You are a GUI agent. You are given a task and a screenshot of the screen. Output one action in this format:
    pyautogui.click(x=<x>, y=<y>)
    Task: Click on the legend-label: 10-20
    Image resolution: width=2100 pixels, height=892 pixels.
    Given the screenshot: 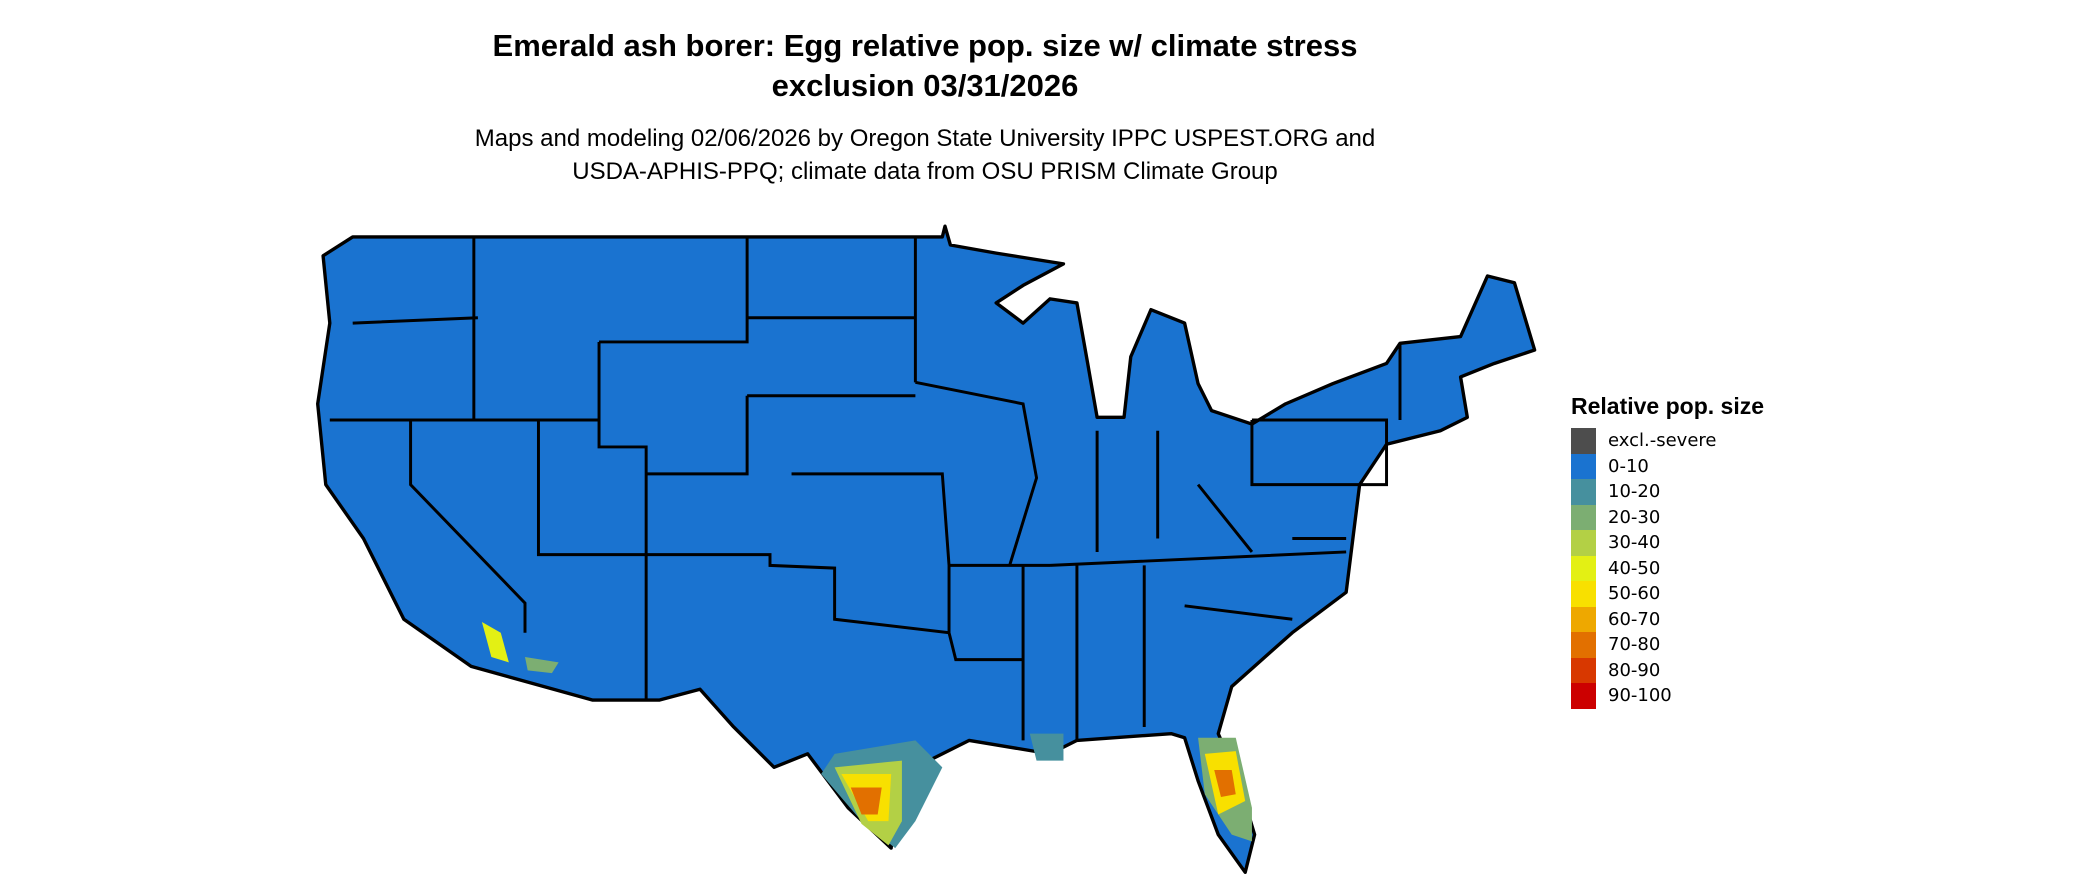 What is the action you would take?
    pyautogui.click(x=1634, y=492)
    